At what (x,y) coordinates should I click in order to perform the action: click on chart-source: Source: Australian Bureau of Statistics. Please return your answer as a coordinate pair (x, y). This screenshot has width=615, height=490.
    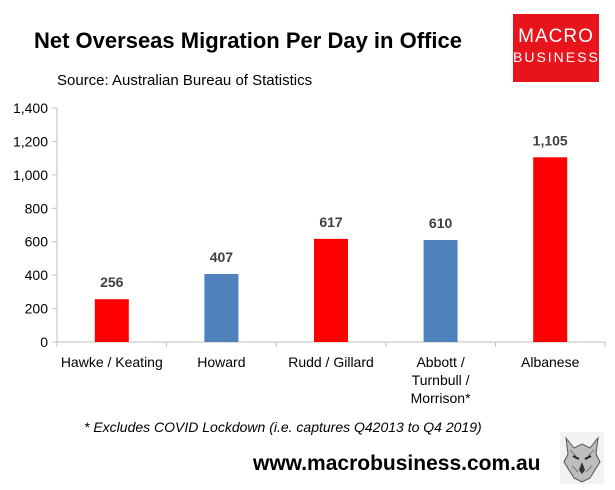
    Looking at the image, I should click on (185, 80).